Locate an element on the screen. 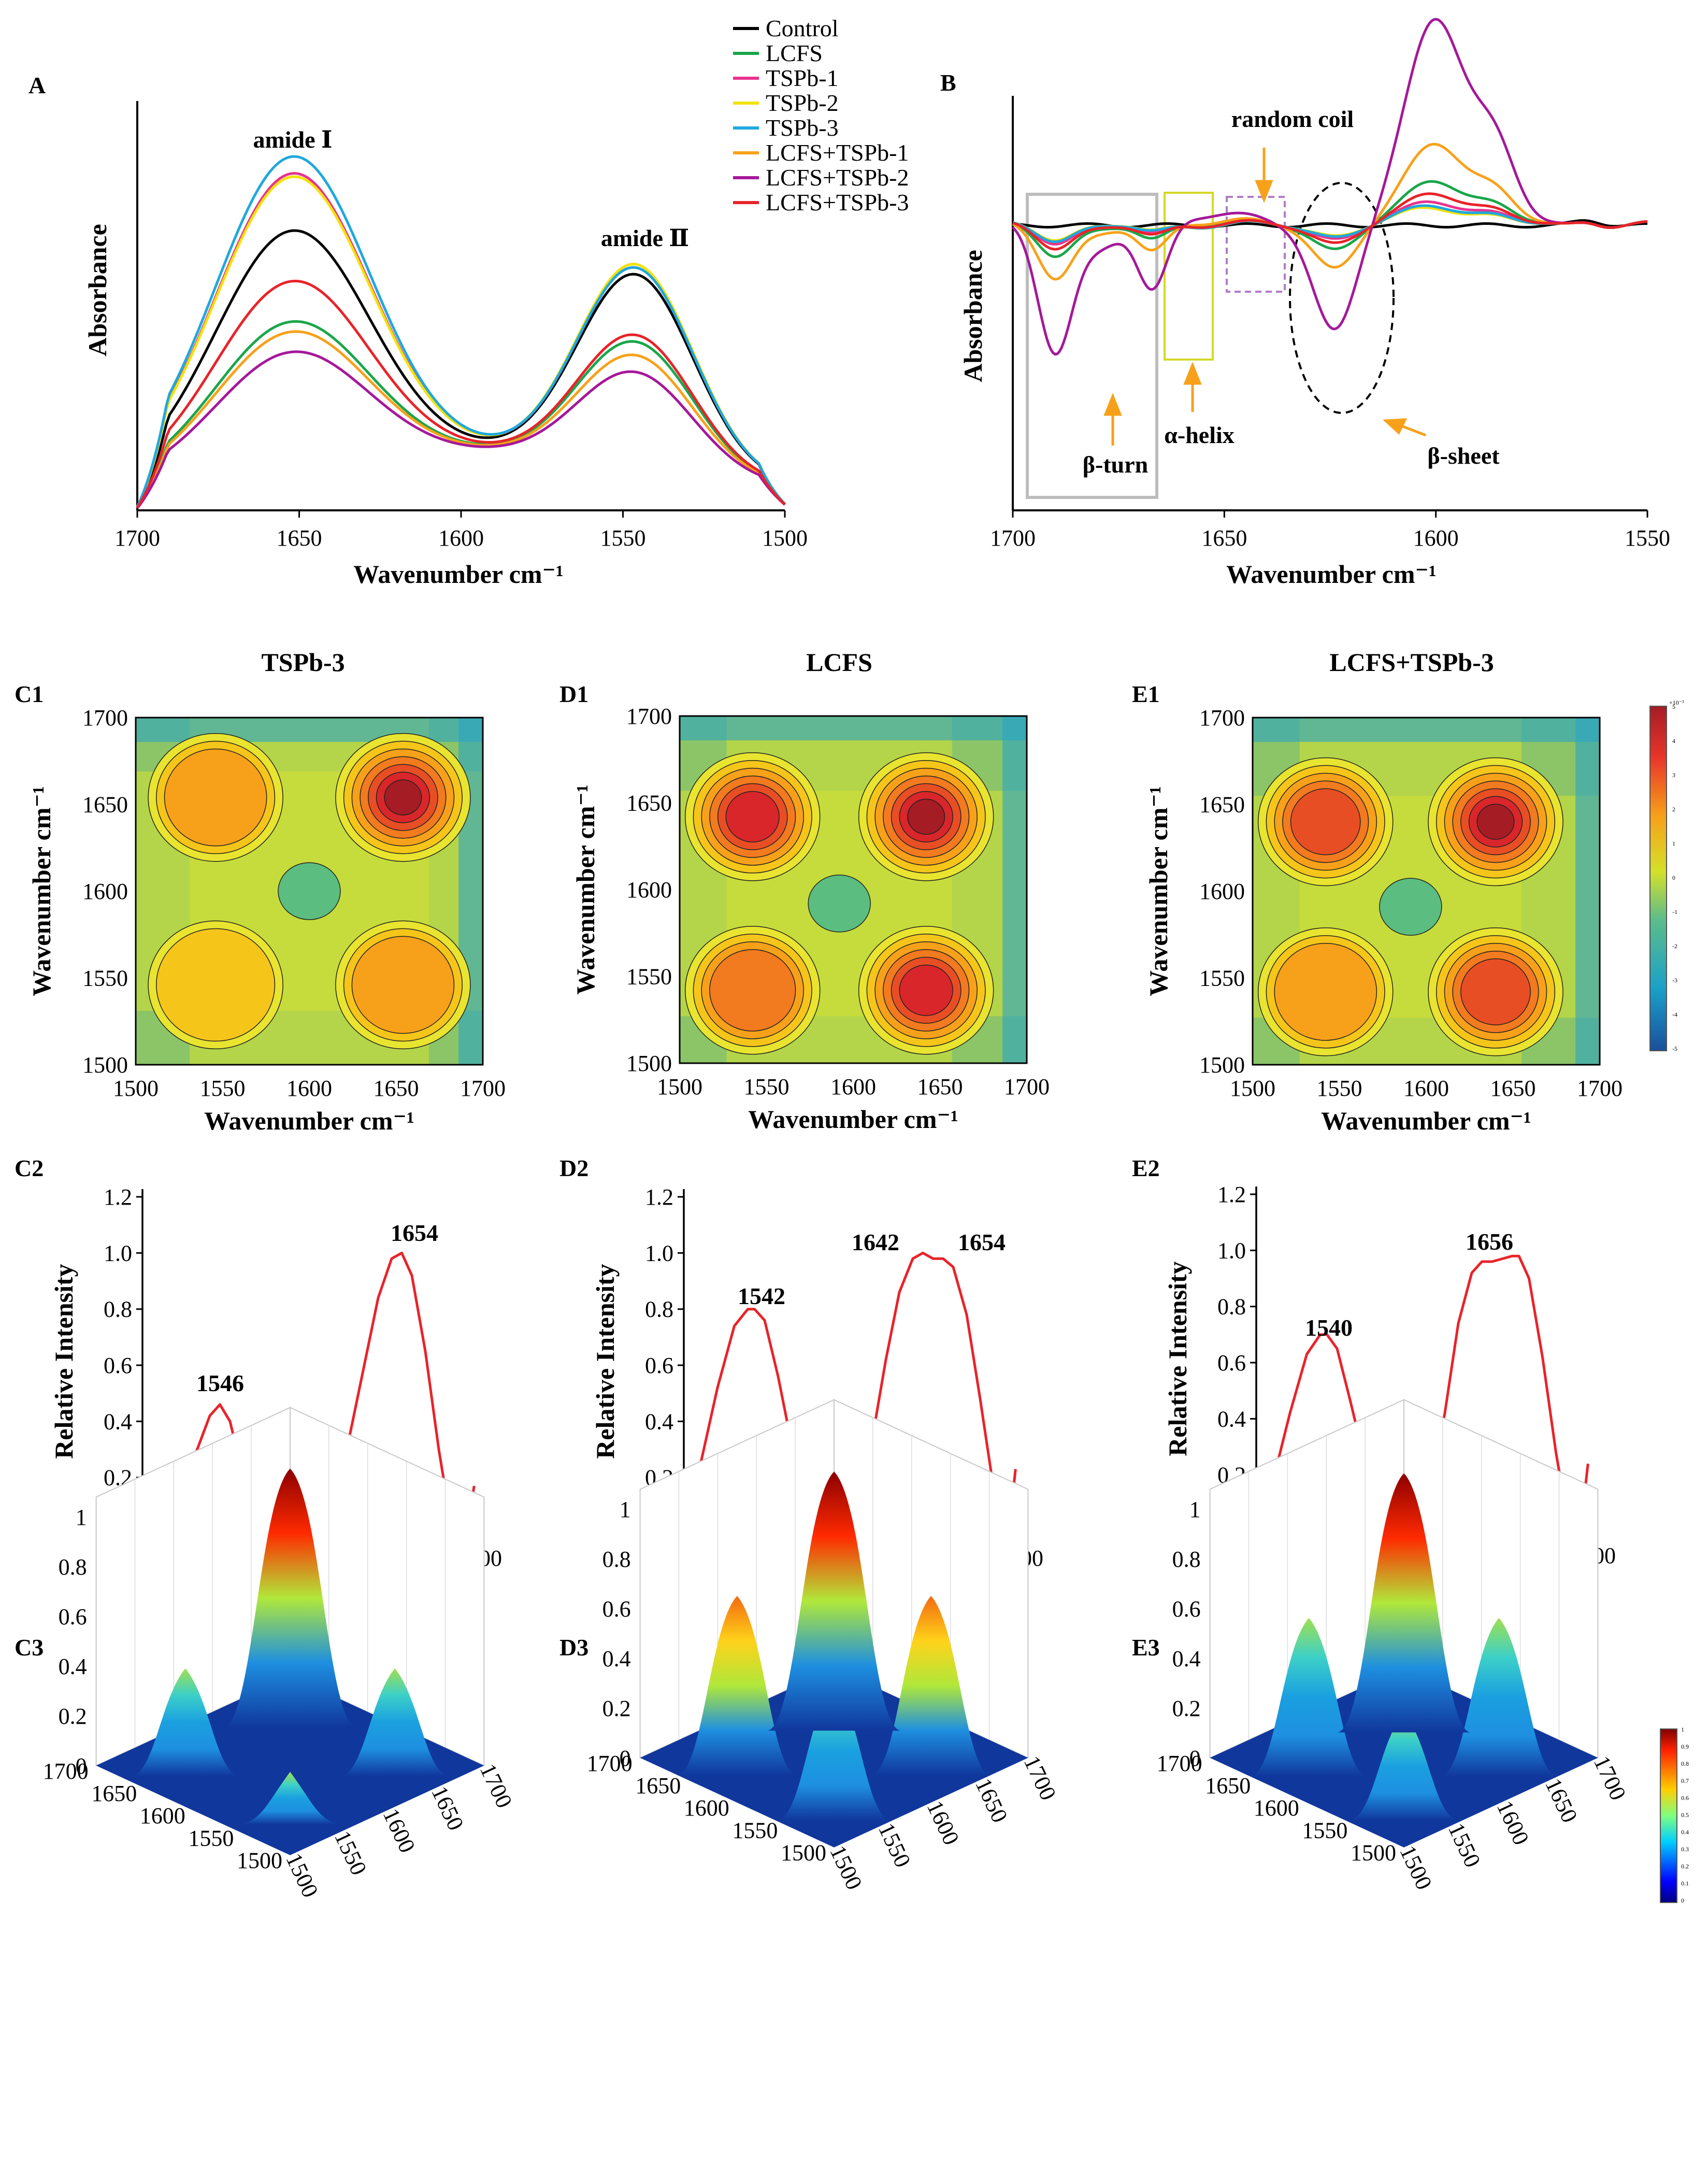  panel-b-series is located at coordinates (1330, 187).